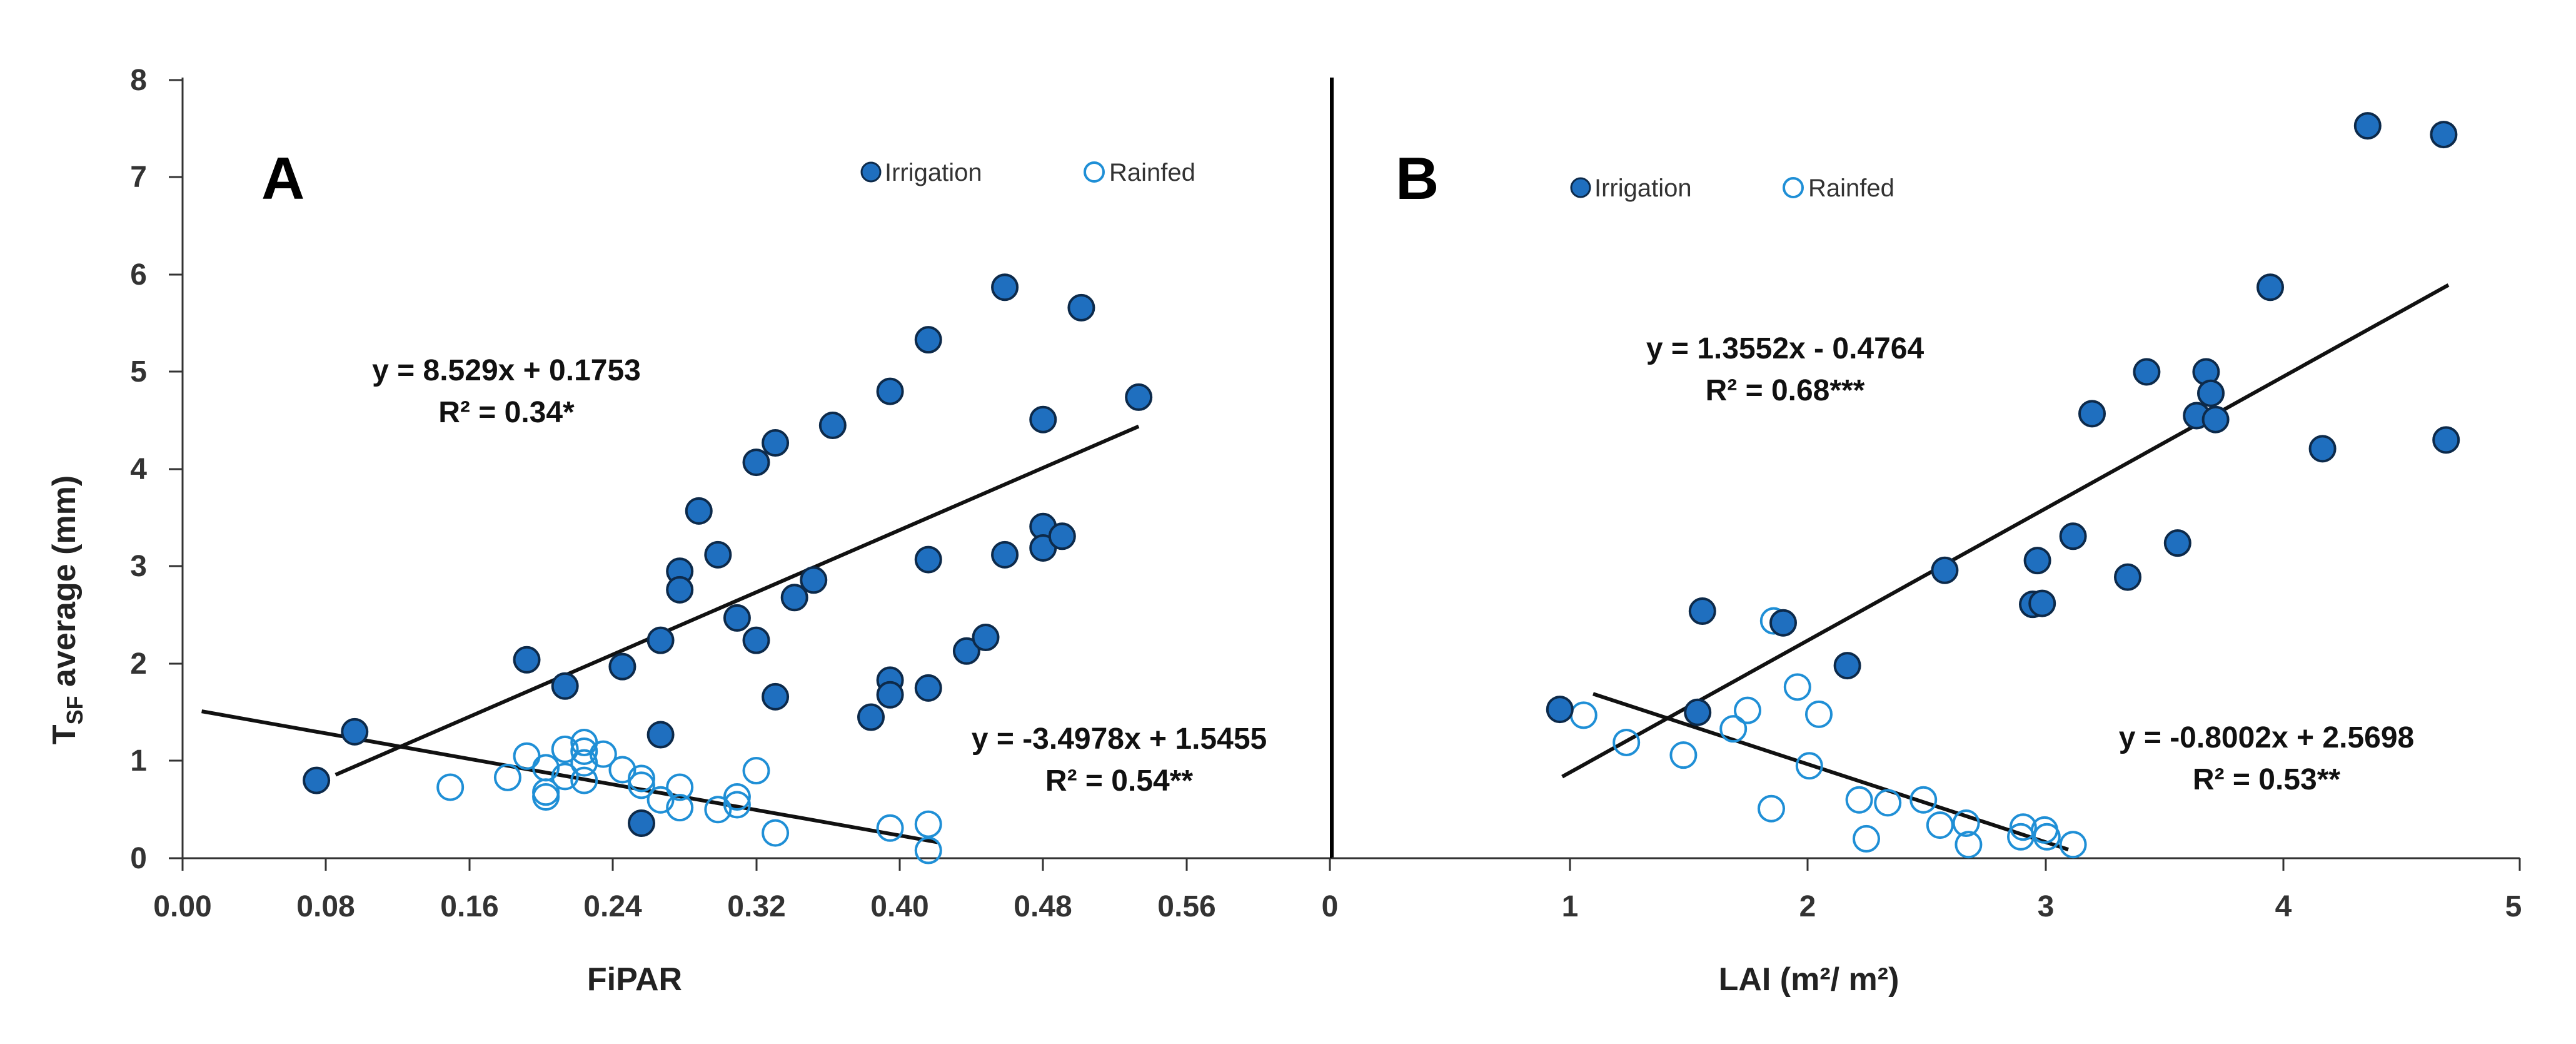  I want to click on panel-a-trendline-rainfed, so click(569, 776).